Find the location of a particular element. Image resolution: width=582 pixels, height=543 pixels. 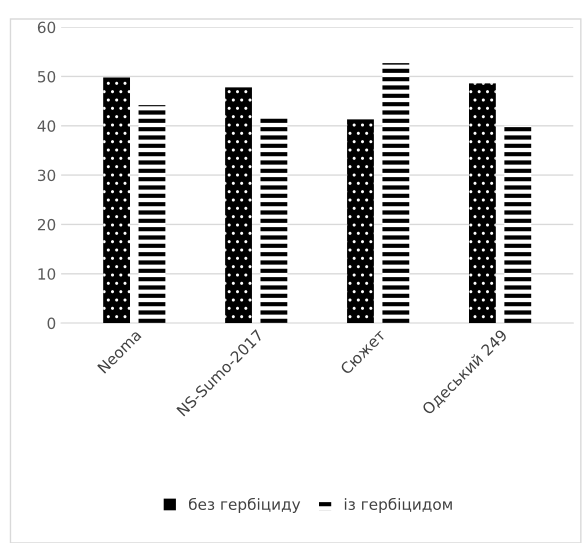

legend-label: із гербіцидом is located at coordinates (398, 505).